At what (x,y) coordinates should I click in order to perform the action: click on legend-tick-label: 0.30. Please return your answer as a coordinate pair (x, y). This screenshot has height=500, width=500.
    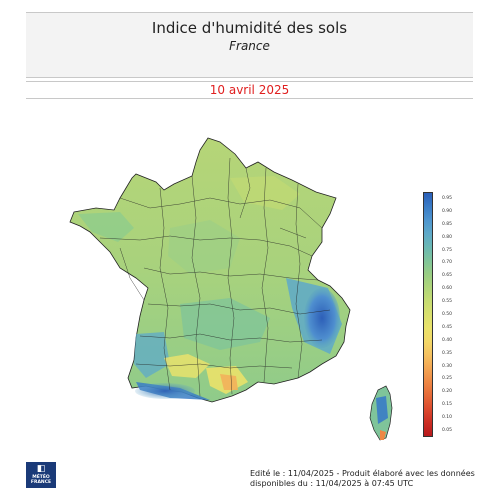
    Looking at the image, I should click on (447, 366).